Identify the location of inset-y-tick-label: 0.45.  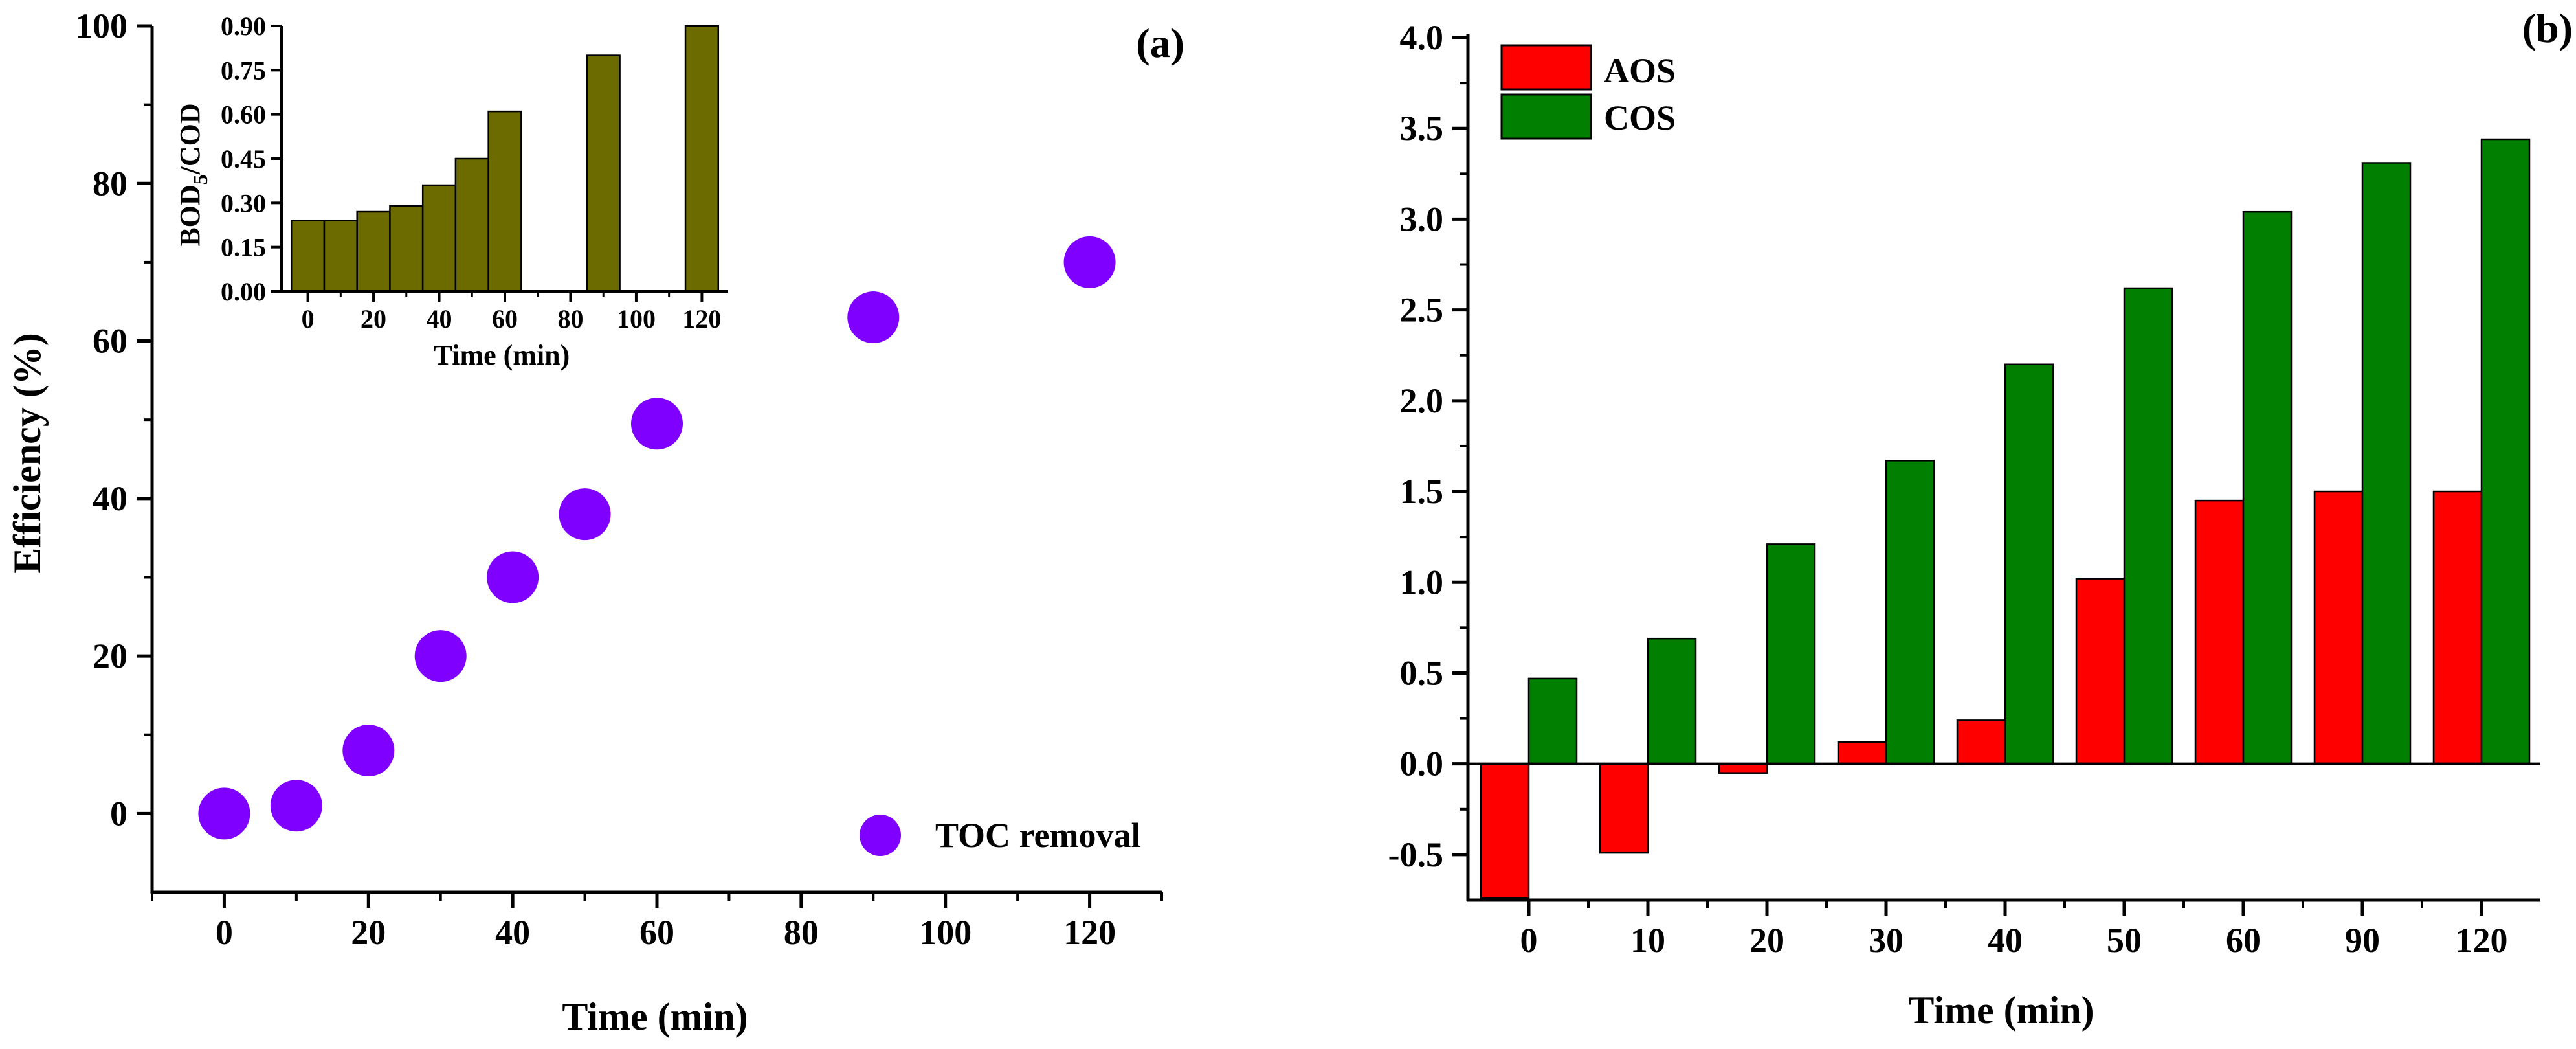
(243, 159).